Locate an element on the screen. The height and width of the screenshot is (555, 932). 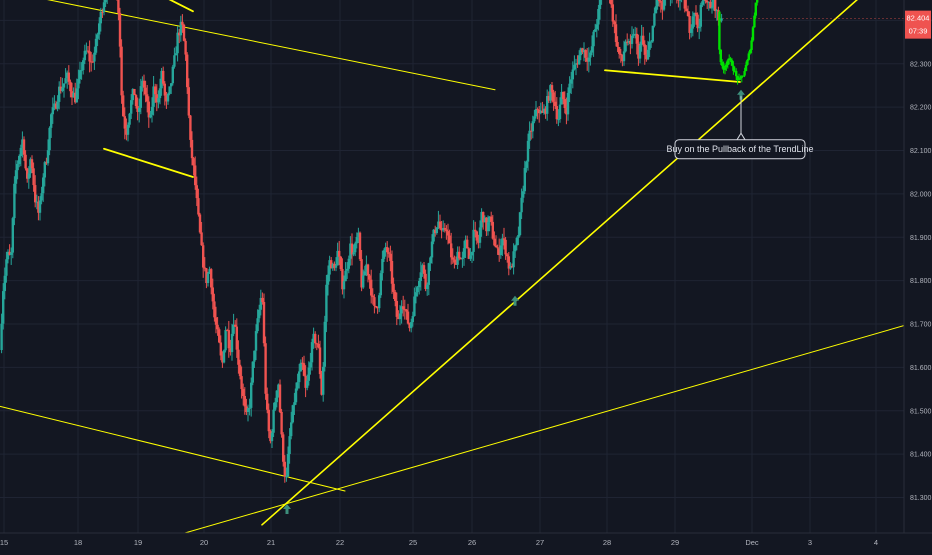
flag-top-line is located at coordinates (153, 6).